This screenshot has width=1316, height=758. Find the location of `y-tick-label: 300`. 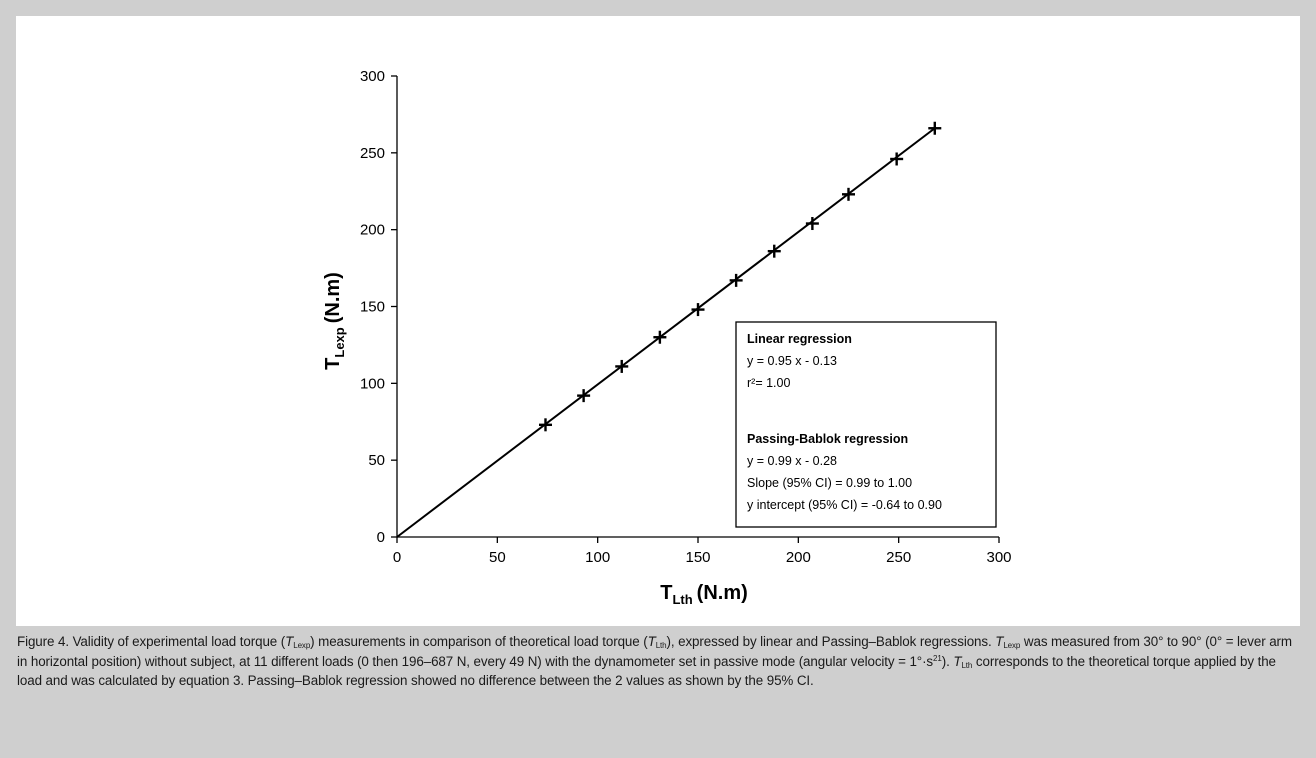

y-tick-label: 300 is located at coordinates (372, 76).